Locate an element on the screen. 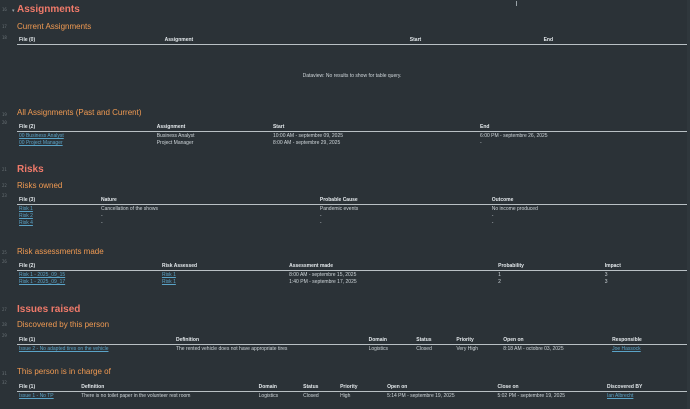 This screenshot has width=690, height=409. line-number: 18 is located at coordinates (4, 37).